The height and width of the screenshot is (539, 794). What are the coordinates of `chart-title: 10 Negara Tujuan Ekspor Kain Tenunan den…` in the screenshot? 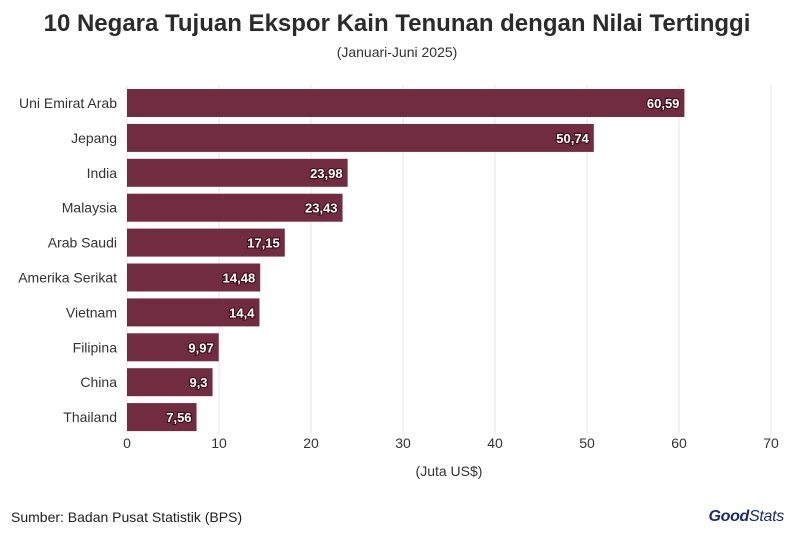 It's located at (397, 23).